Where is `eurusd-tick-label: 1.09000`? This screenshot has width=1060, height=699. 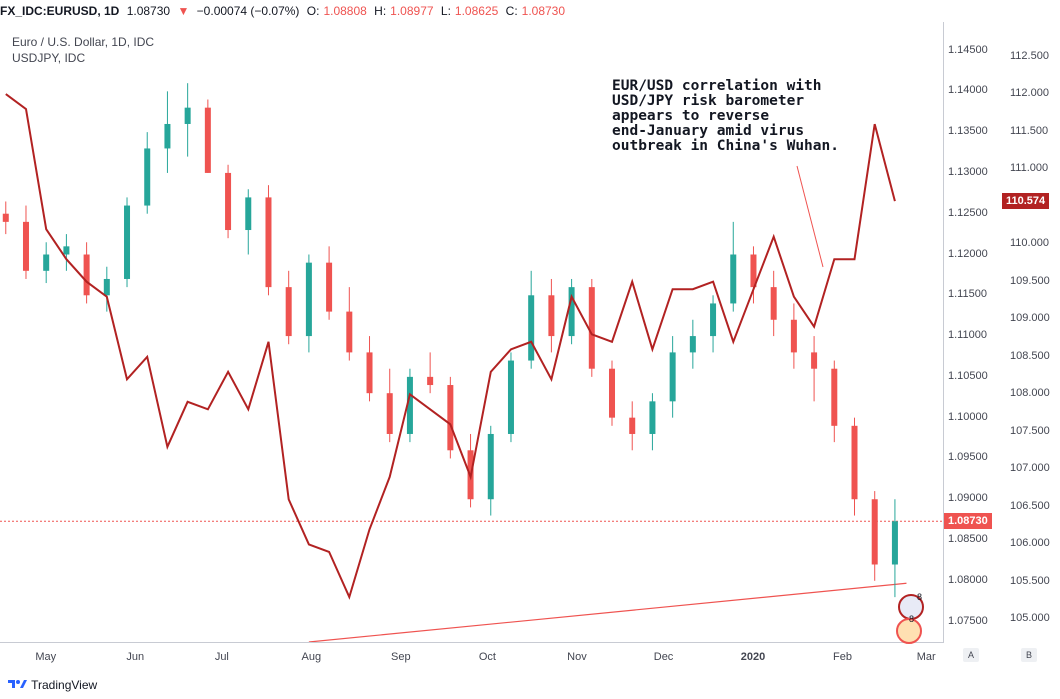
eurusd-tick-label: 1.09000 is located at coordinates (968, 498).